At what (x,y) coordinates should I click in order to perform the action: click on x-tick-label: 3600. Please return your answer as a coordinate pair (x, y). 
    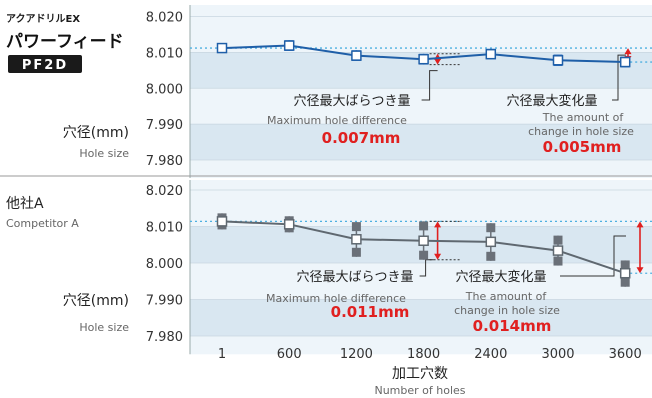
    Looking at the image, I should click on (625, 354).